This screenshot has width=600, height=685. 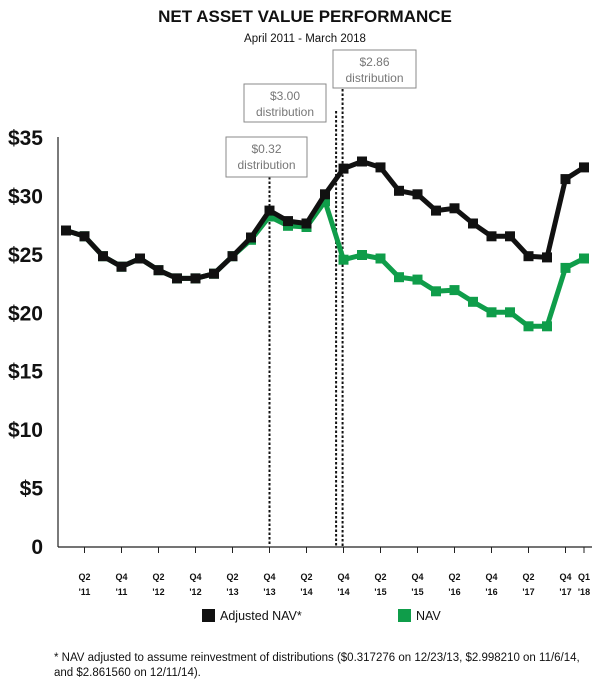 What do you see at coordinates (25, 196) in the screenshot?
I see `y-tick-label: $30` at bounding box center [25, 196].